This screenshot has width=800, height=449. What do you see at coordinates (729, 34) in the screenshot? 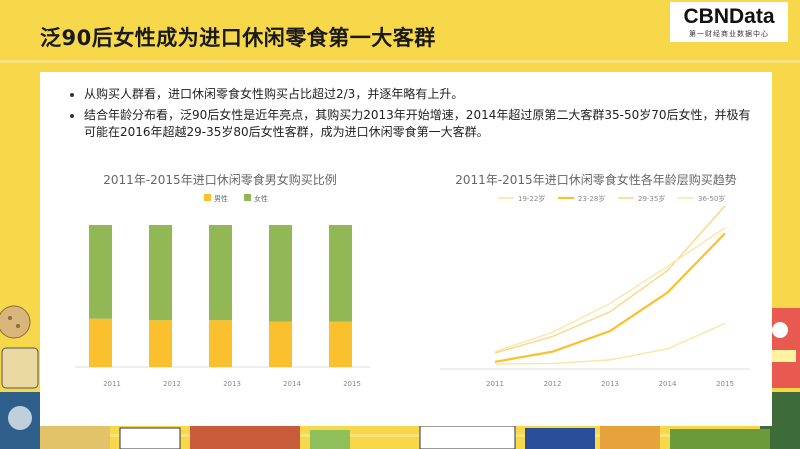
I see `logo-tagline: 第一财经商业数据中心` at bounding box center [729, 34].